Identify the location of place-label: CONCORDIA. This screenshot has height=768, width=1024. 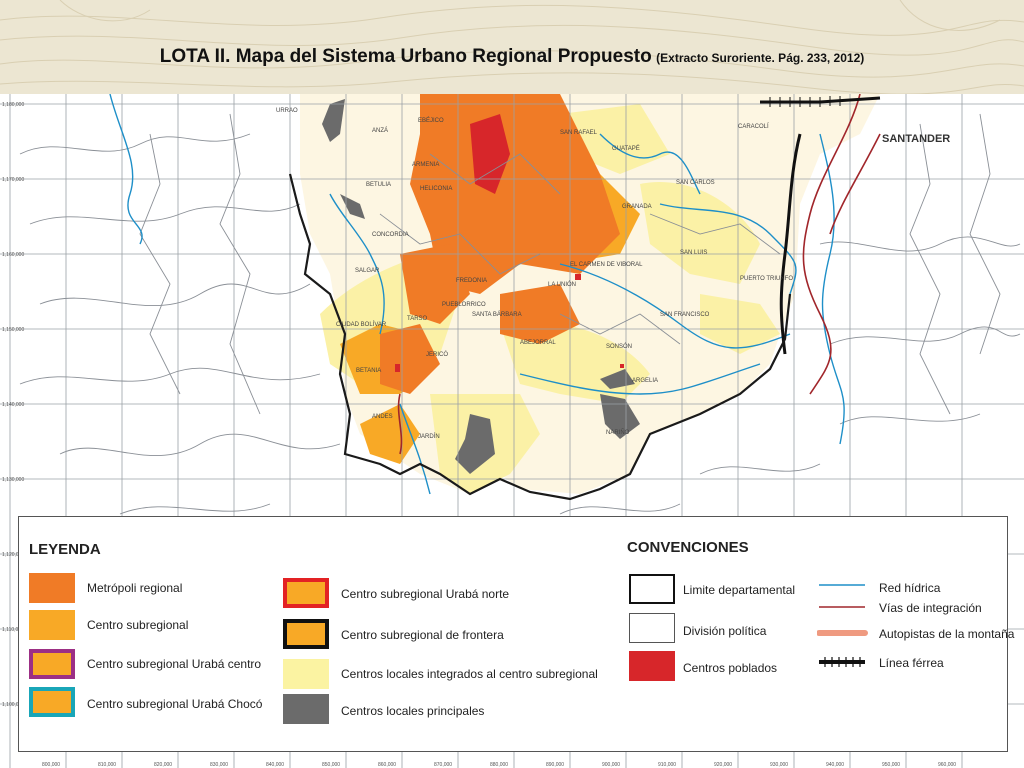
(390, 235).